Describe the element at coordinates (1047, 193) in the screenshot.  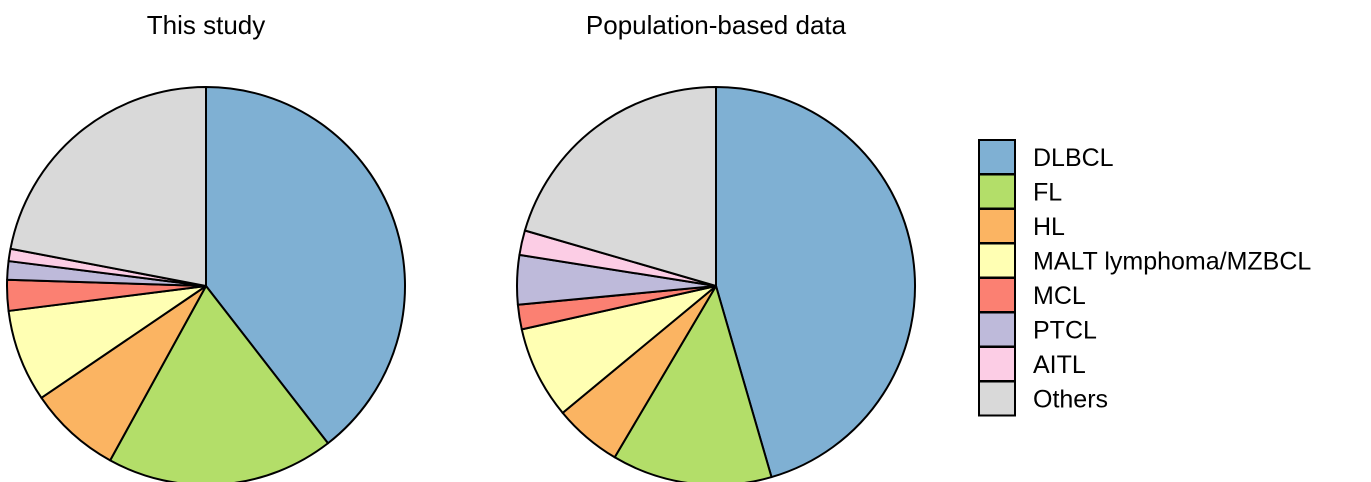
I see `legend-label-fl: FL` at that location.